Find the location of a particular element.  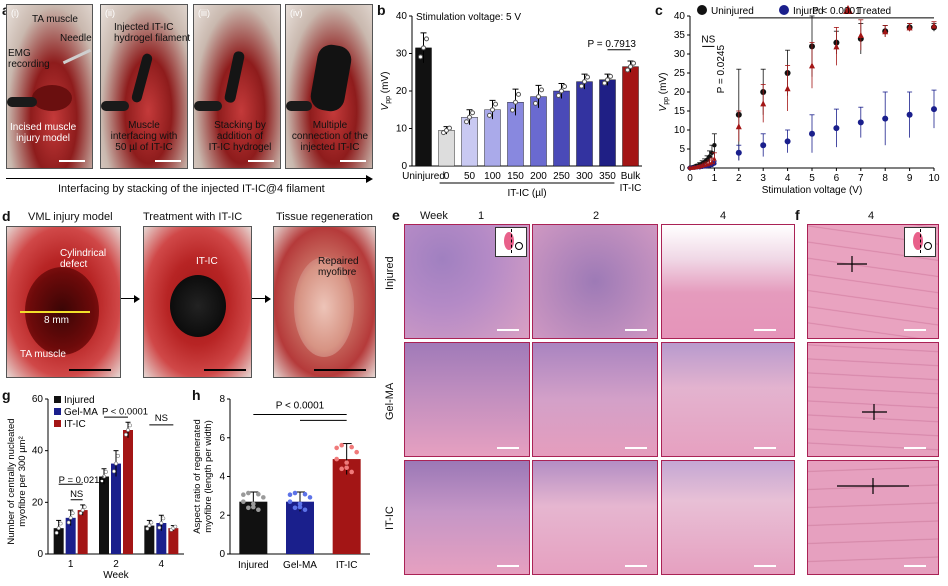

stage-ii: (ii) is located at coordinates (110, 13).